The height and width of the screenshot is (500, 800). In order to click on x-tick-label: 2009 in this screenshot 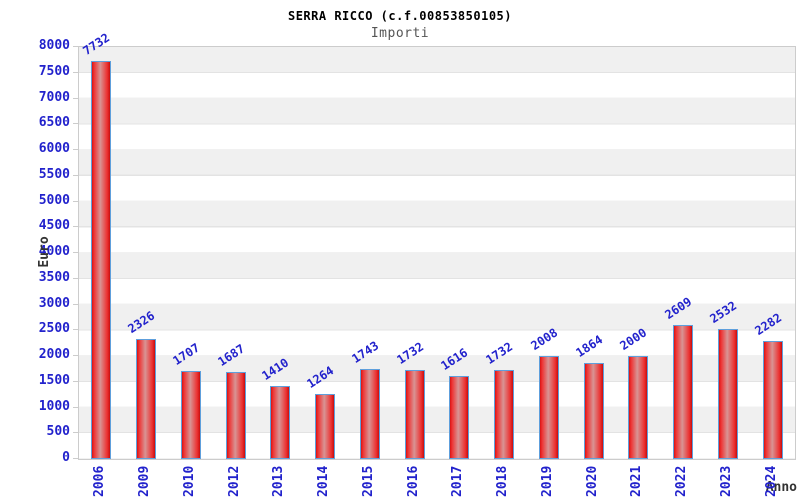, I will do `click(145, 481)`.